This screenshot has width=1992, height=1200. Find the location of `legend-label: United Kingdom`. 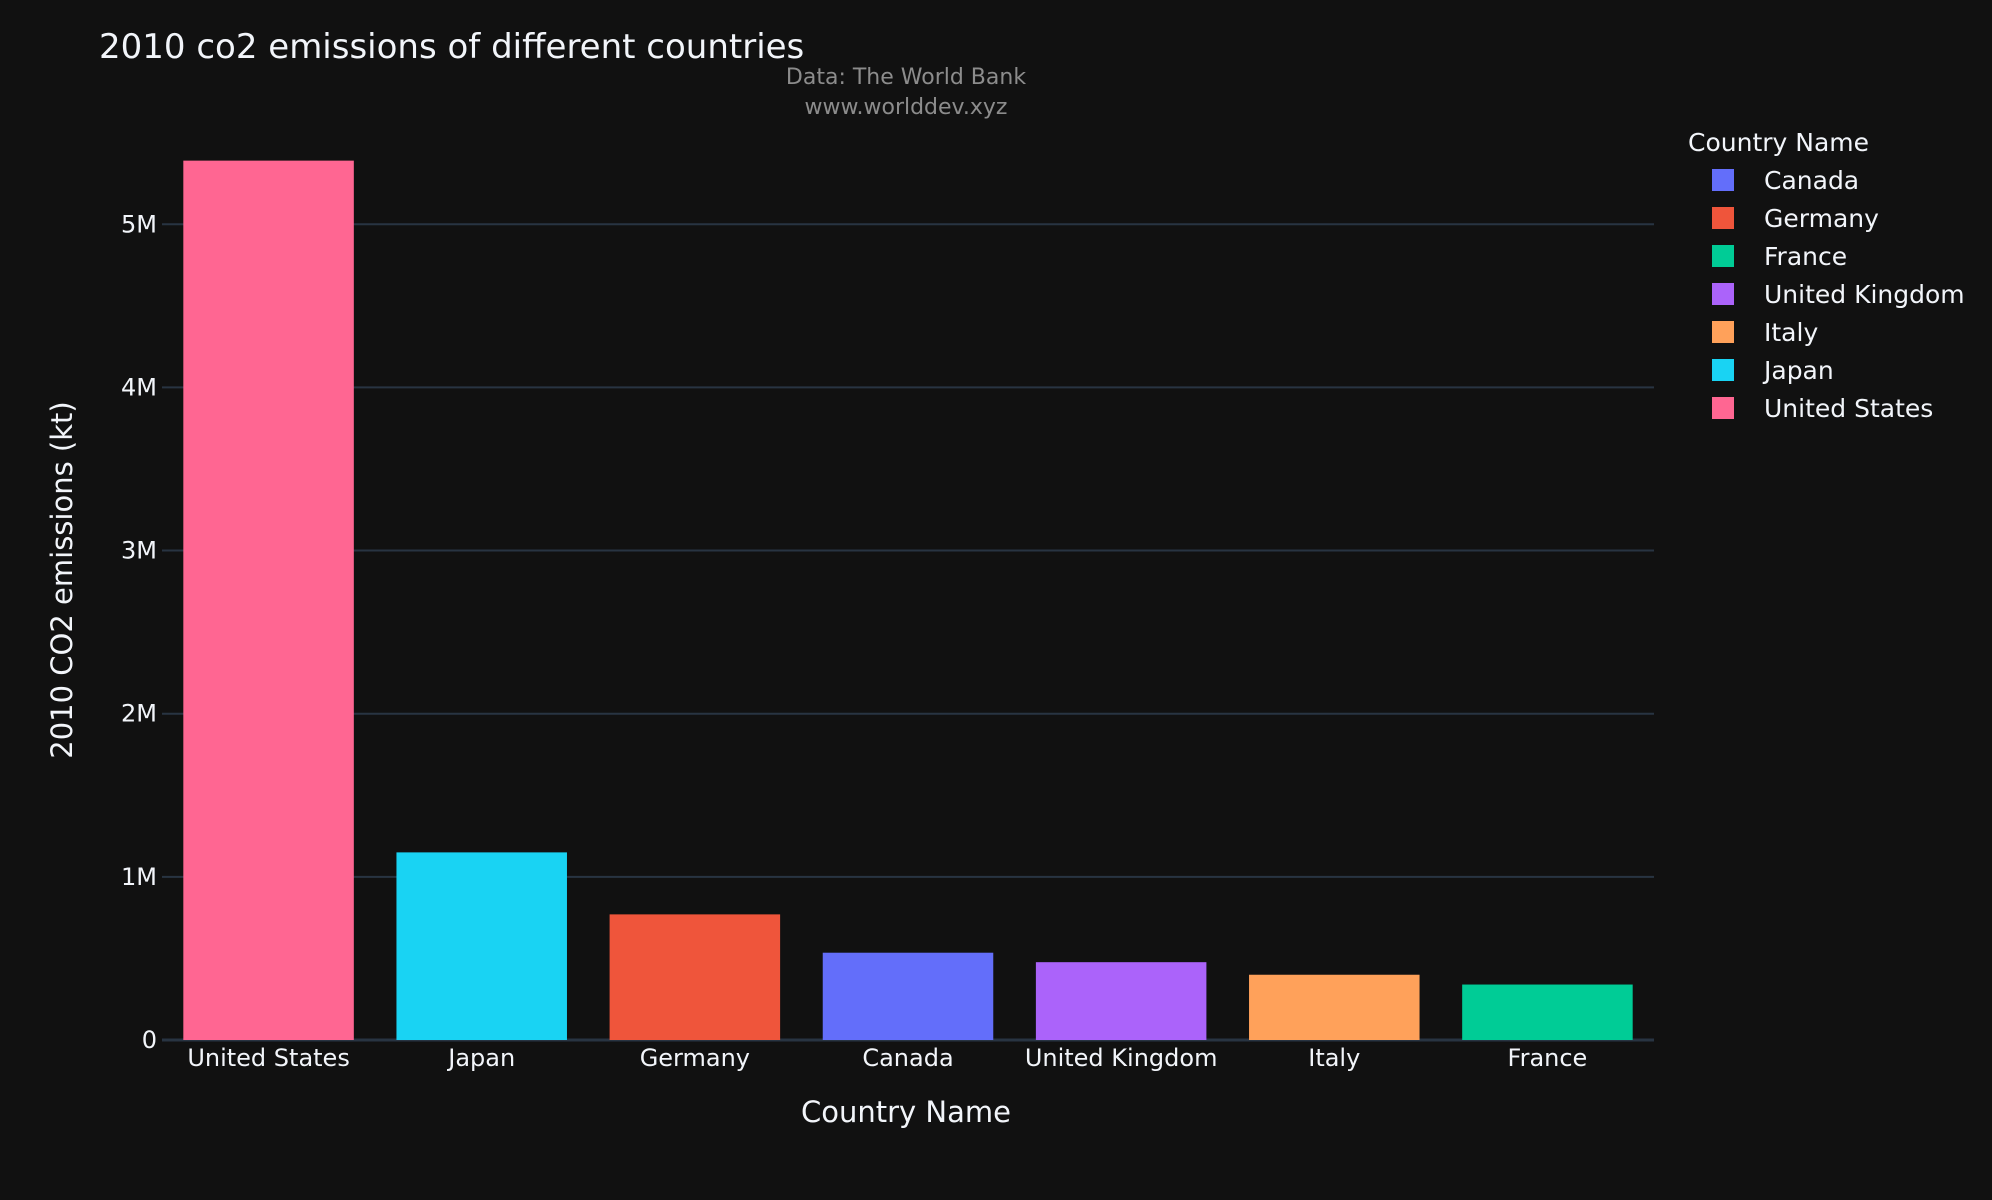

legend-label: United Kingdom is located at coordinates (1864, 294).